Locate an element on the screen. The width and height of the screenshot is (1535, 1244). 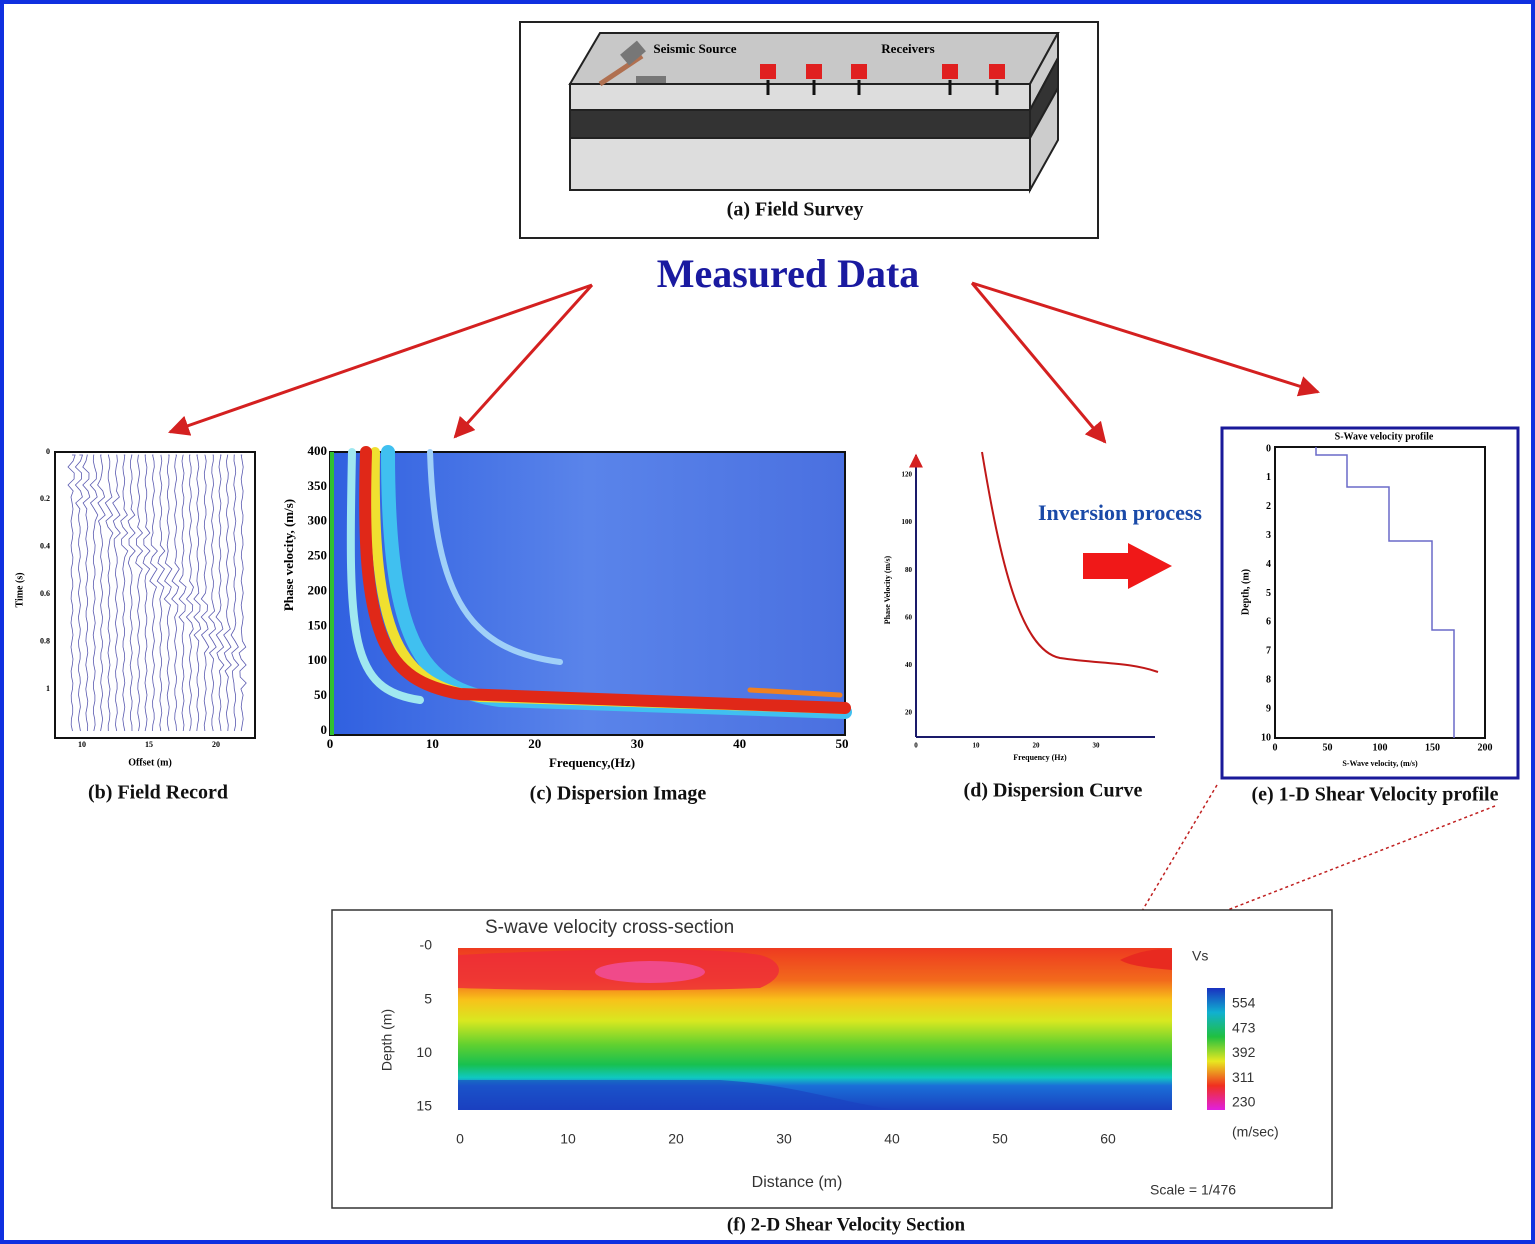
main-title: Measured Data is located at coordinates (788, 273).